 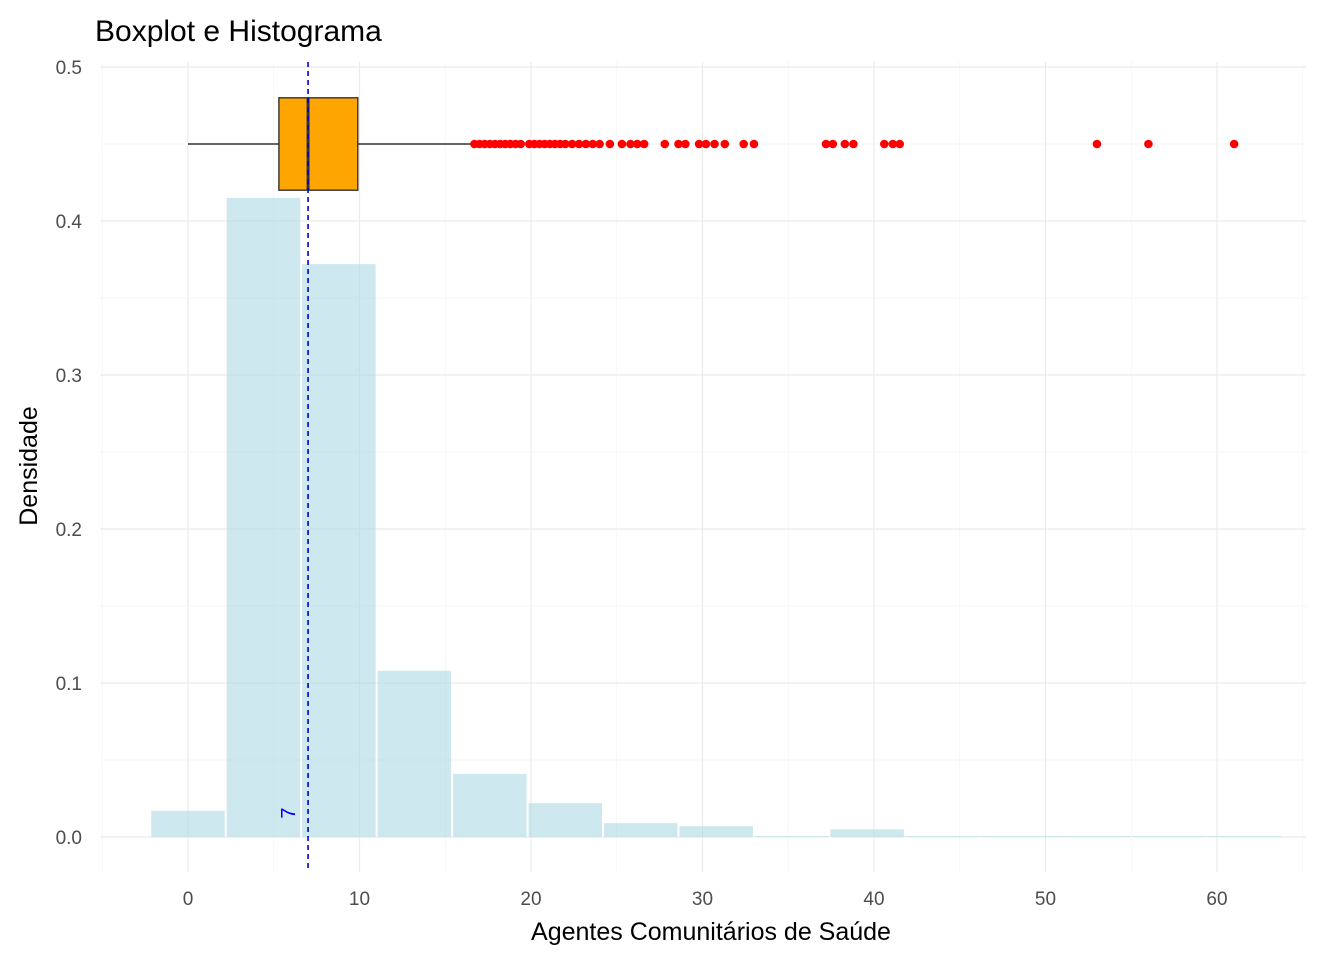 I want to click on y-axis-ticks: 0.0 0.1 0.2 0.3 0.4 0.5, so click(x=69, y=453).